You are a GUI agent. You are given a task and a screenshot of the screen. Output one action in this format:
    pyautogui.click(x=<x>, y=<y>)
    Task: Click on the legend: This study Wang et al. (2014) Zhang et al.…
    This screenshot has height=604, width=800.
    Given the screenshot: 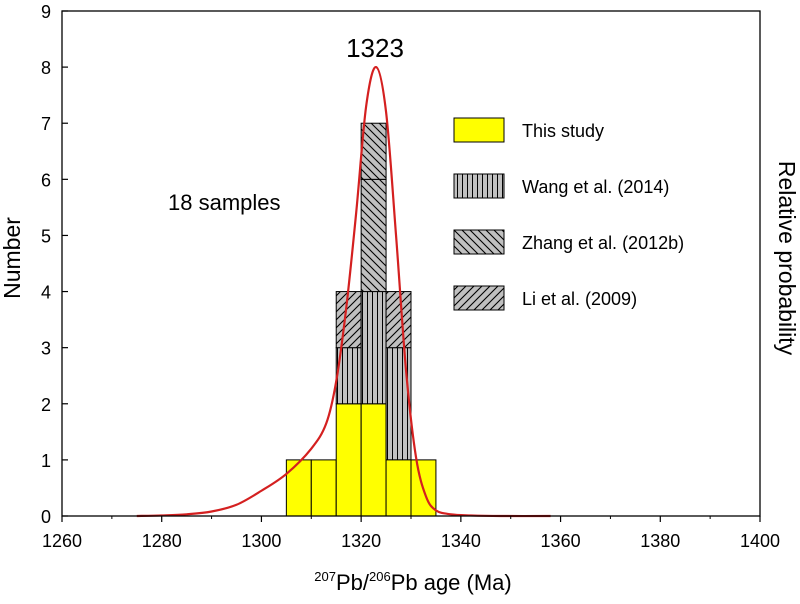 What is the action you would take?
    pyautogui.click(x=568, y=214)
    